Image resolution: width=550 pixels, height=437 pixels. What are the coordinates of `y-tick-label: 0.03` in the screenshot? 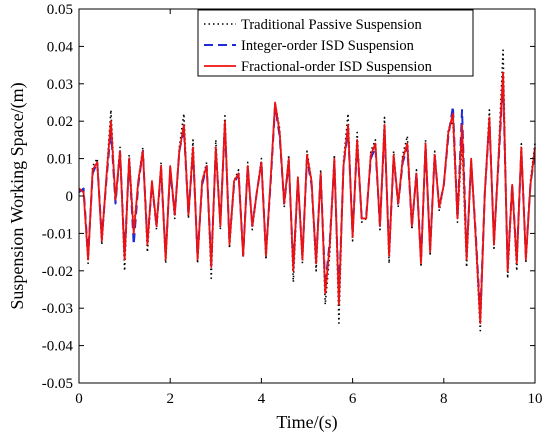 It's located at (60, 85).